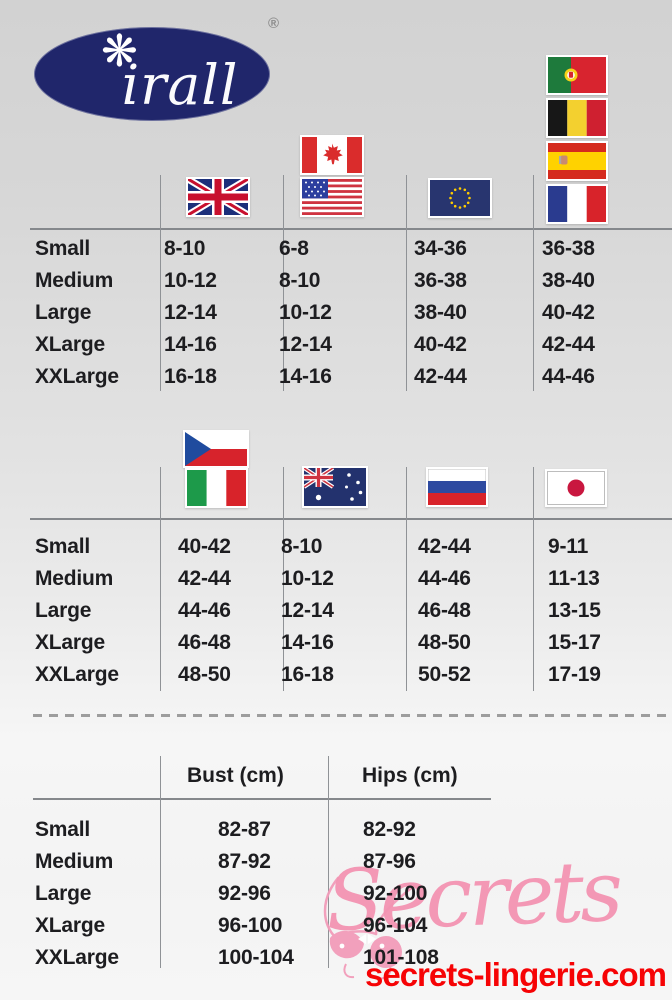 Image resolution: width=672 pixels, height=1000 pixels. Describe the element at coordinates (336, 830) in the screenshot. I see `table-row: Small 82-87 82-92` at that location.